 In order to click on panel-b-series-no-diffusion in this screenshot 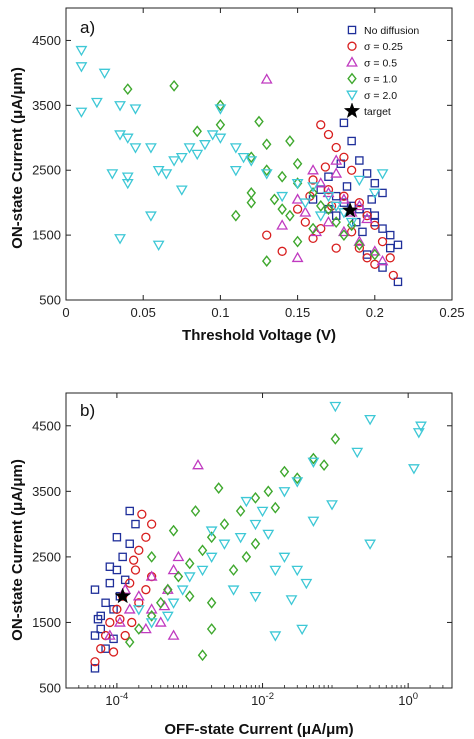, I will do `click(115, 589)`.